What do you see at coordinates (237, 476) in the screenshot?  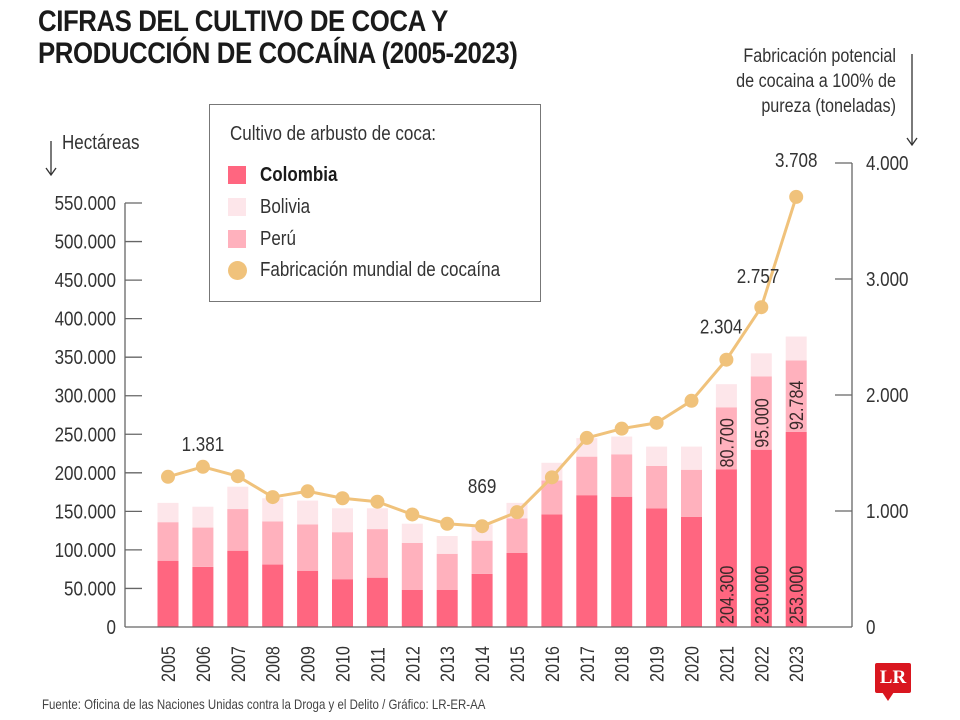 I see `cocaine-point-2007` at bounding box center [237, 476].